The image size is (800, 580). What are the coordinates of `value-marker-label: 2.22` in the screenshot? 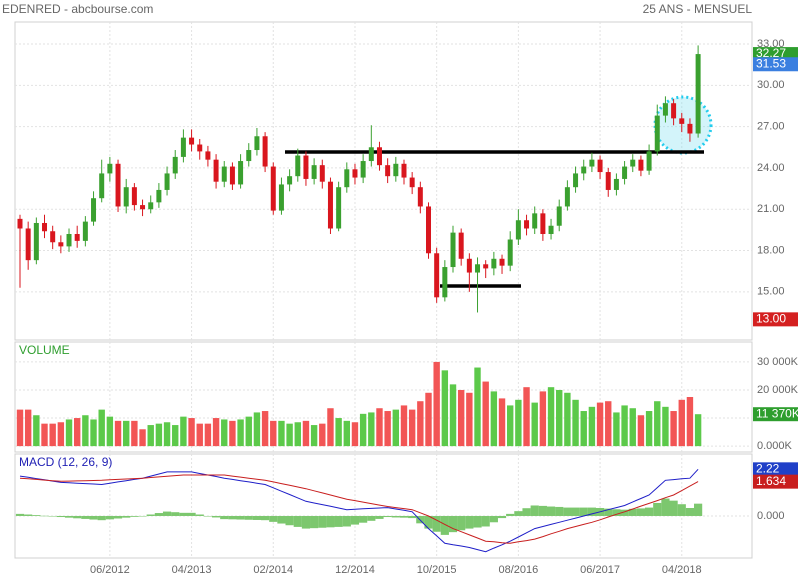 It's located at (768, 469).